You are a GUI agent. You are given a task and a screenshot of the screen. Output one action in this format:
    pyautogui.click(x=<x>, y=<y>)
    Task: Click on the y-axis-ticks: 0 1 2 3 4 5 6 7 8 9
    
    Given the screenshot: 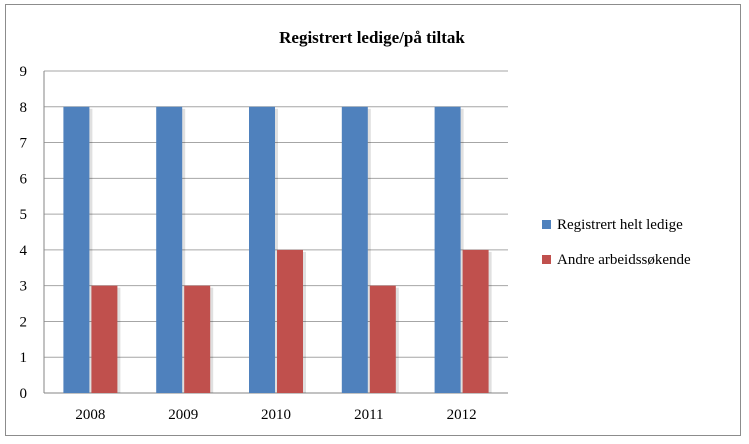 What is the action you would take?
    pyautogui.click(x=24, y=233)
    